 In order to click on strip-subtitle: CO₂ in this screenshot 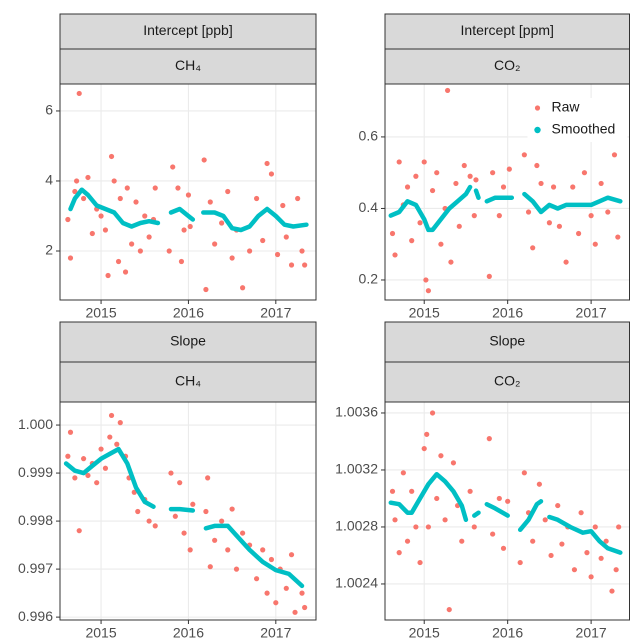, I will do `click(507, 381)`.